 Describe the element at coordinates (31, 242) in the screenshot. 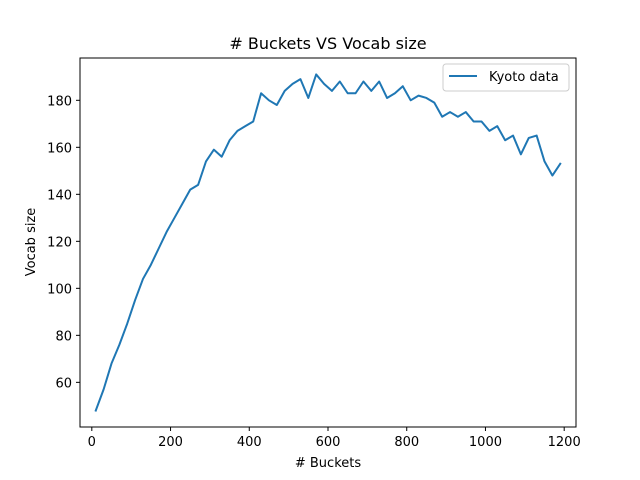

I see `y-axis-title: Vocab size` at that location.